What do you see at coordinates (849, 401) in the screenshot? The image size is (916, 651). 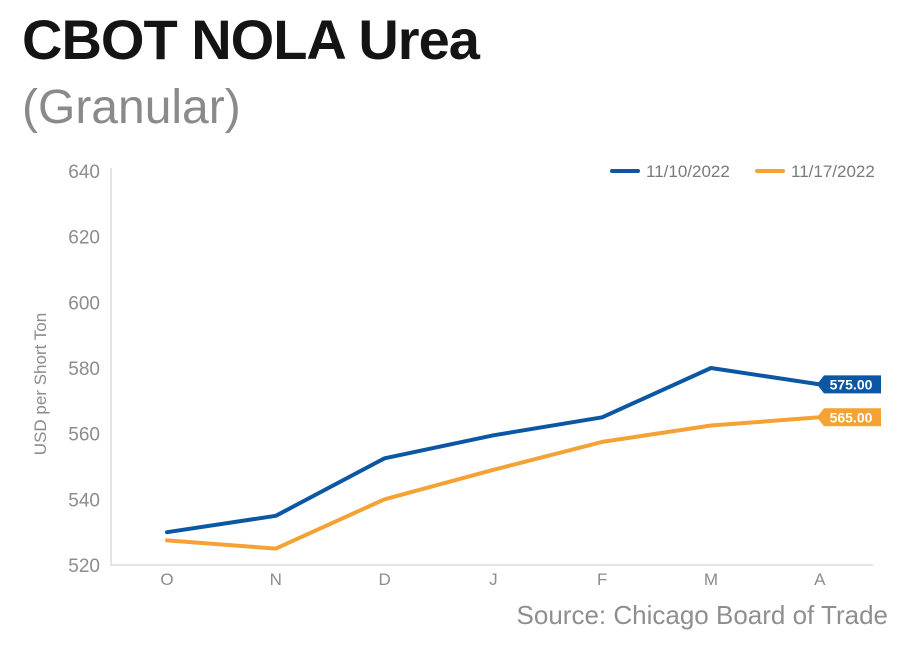 I see `end-labels: 575.00 565.00` at bounding box center [849, 401].